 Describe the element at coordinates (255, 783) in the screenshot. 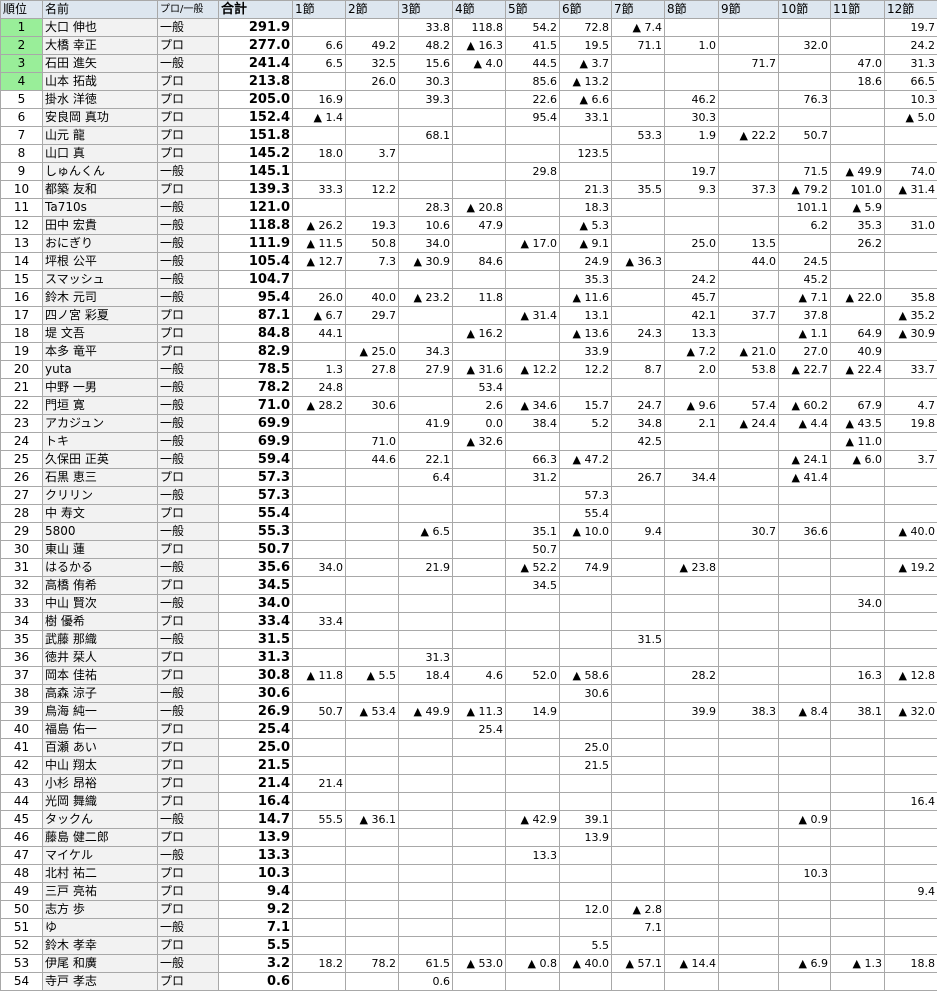

I see `total-cell: 21.4` at that location.